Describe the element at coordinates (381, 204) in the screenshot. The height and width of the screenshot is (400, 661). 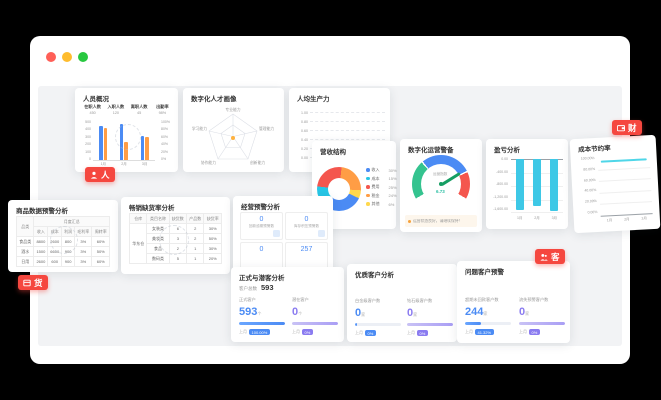
I see `legend-item: 其他 6%` at that location.